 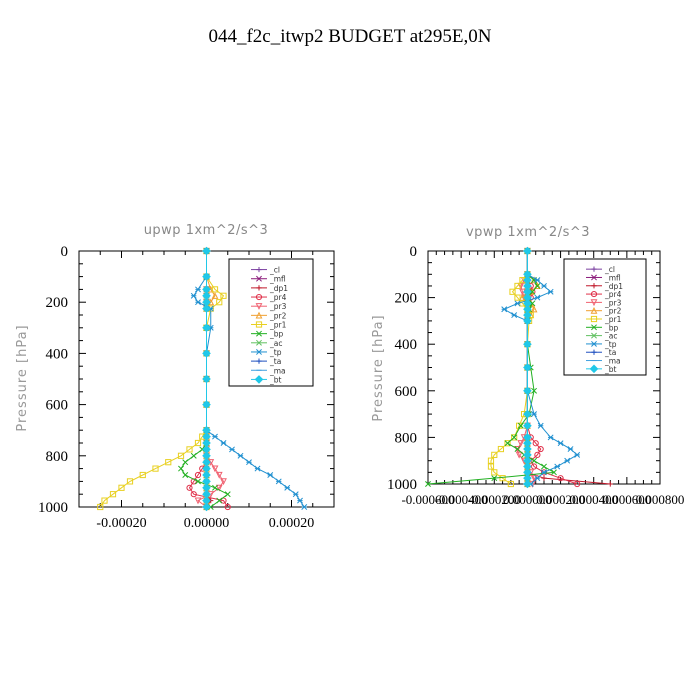 What do you see at coordinates (603, 361) in the screenshot?
I see `vpwp-legend-entry: _ma` at bounding box center [603, 361].